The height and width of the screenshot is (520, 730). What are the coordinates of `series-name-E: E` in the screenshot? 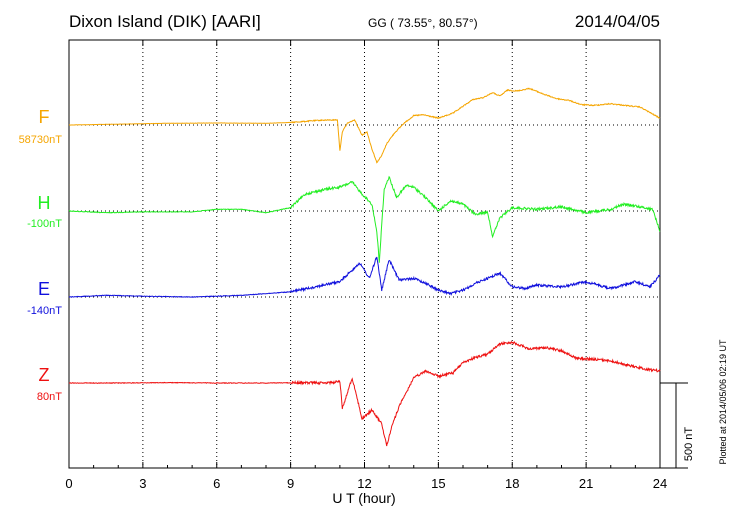 It's located at (44, 289).